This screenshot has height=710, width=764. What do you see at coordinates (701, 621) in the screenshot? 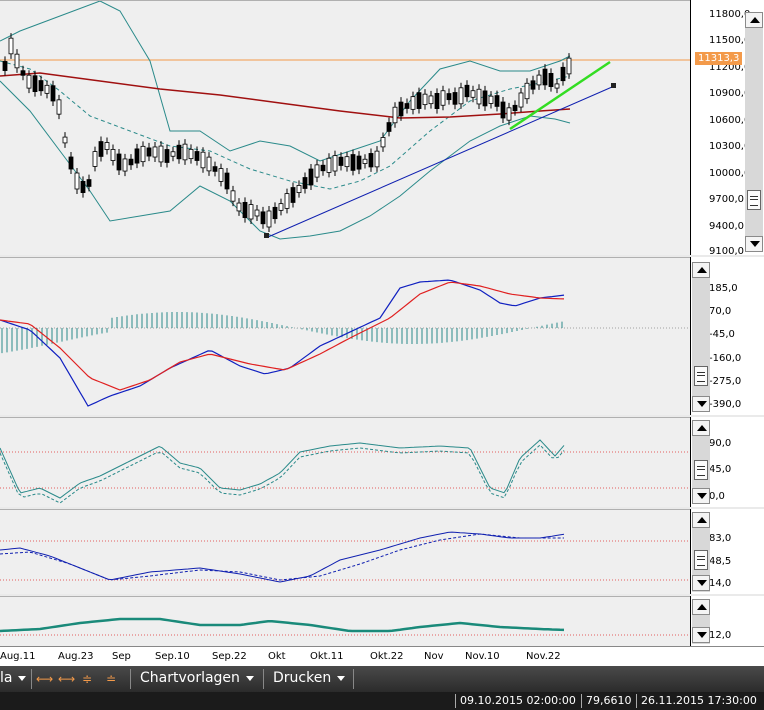
I see `volatility-scrollbar` at bounding box center [701, 621].